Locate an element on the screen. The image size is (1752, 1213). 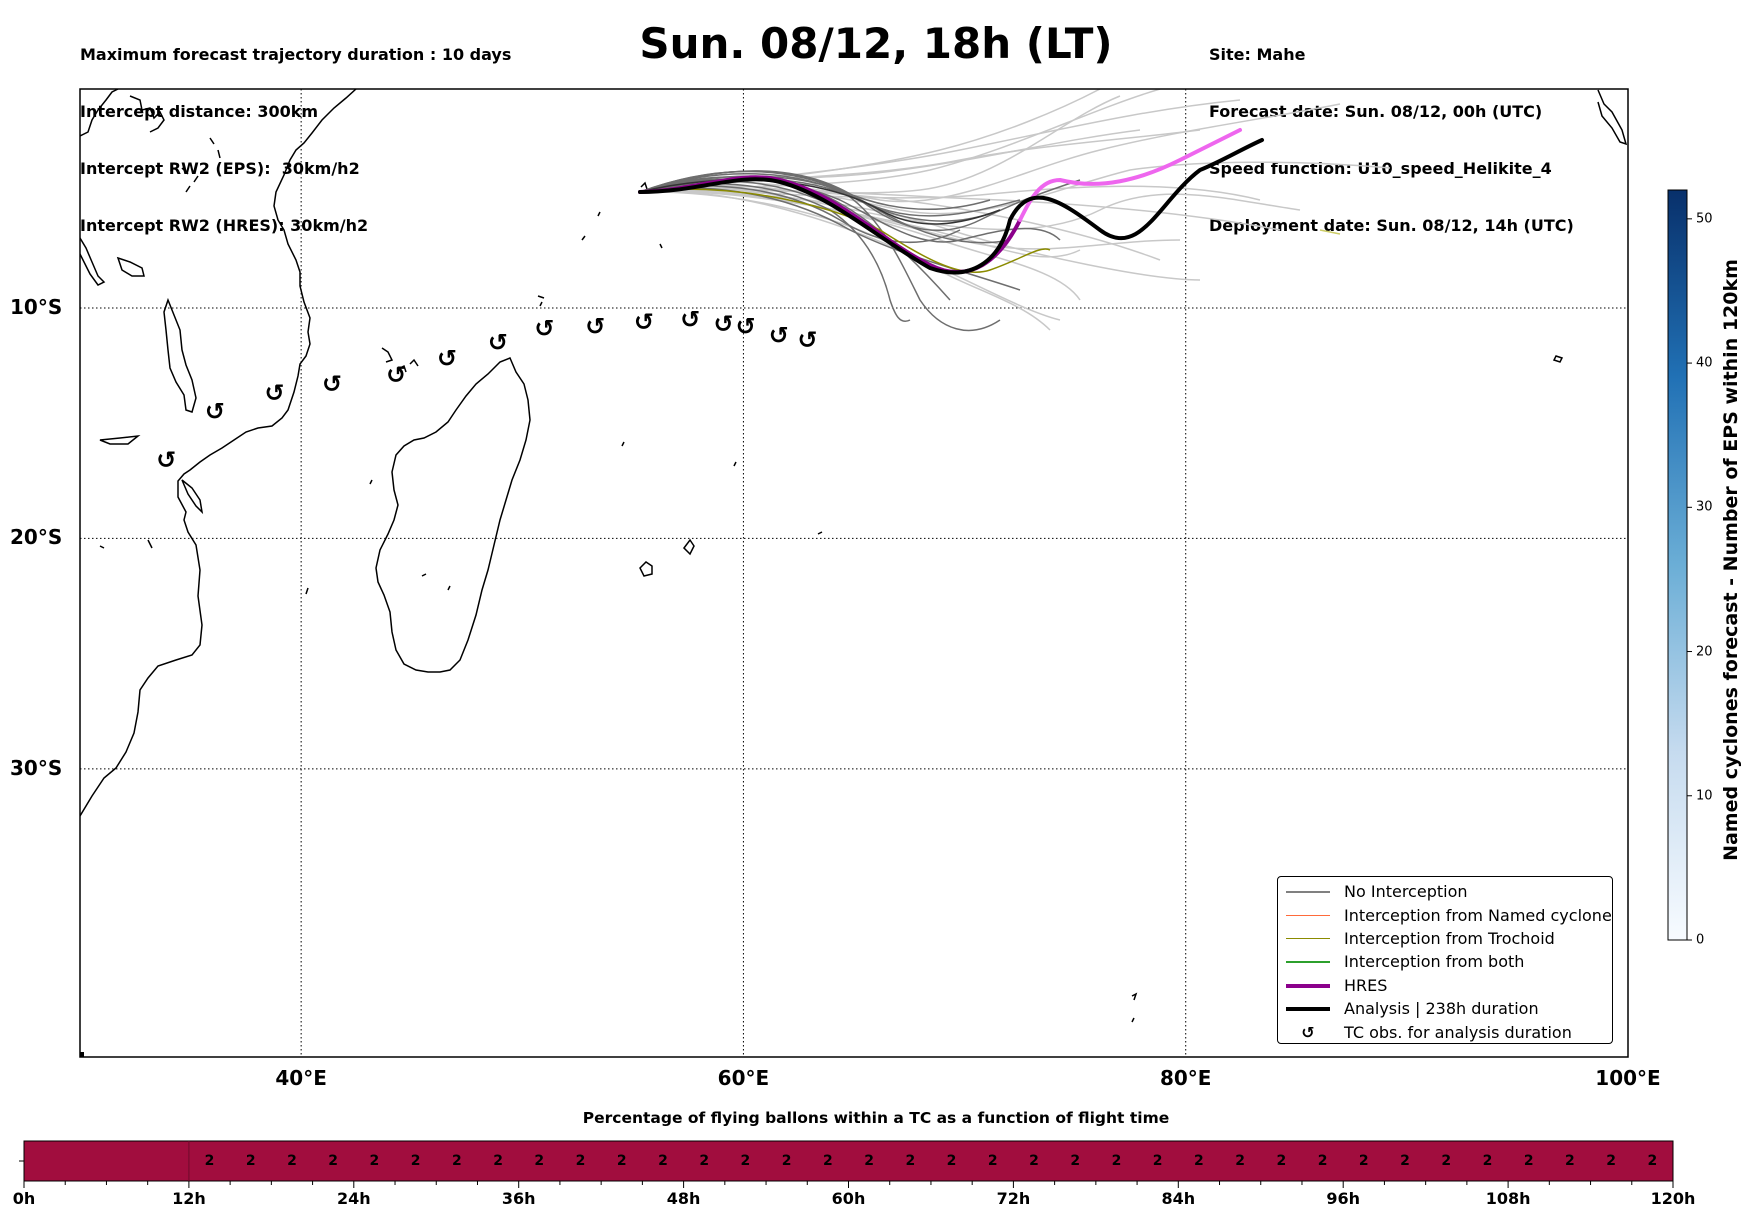
legend-item: ↺ TC obs. for analysis duration is located at coordinates (1445, 1031).